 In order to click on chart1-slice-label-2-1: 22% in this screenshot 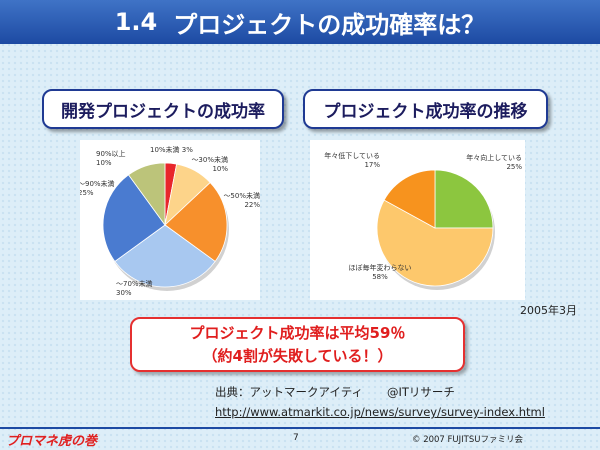, I will do `click(252, 205)`.